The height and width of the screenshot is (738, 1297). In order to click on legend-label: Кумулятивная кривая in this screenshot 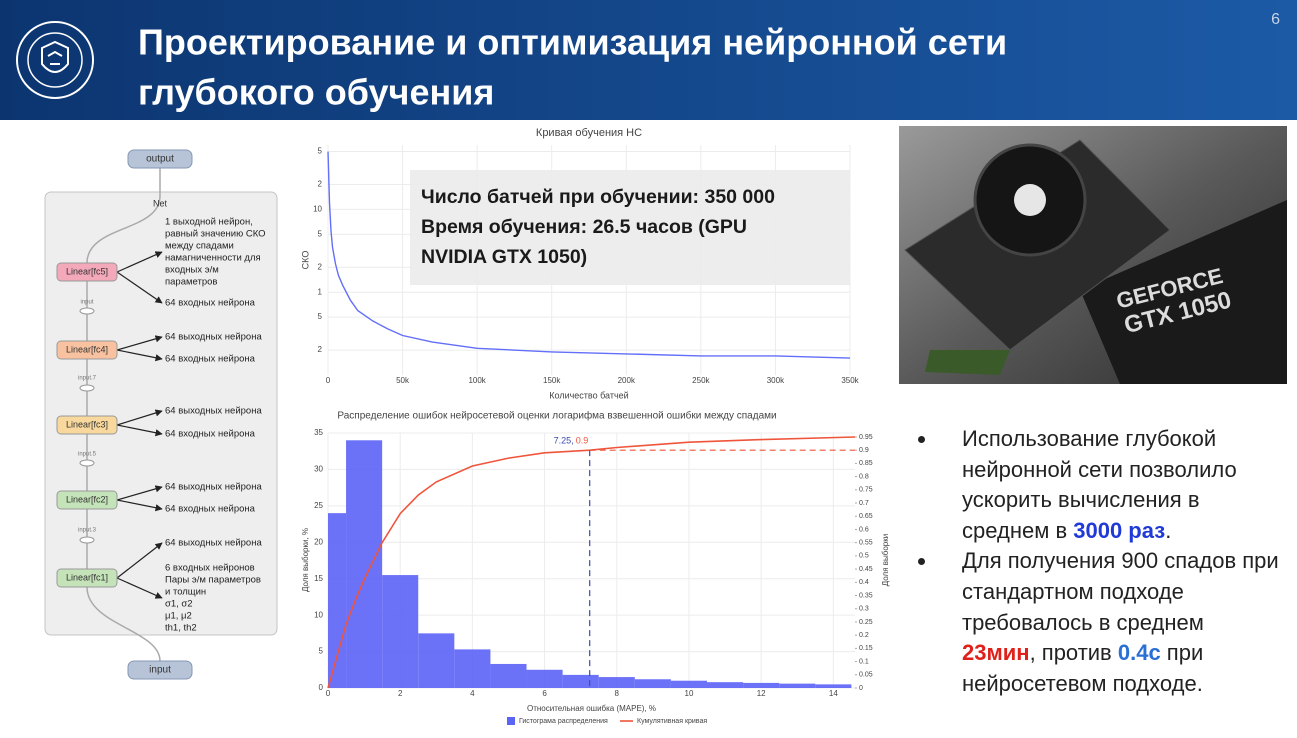, I will do `click(672, 721)`.